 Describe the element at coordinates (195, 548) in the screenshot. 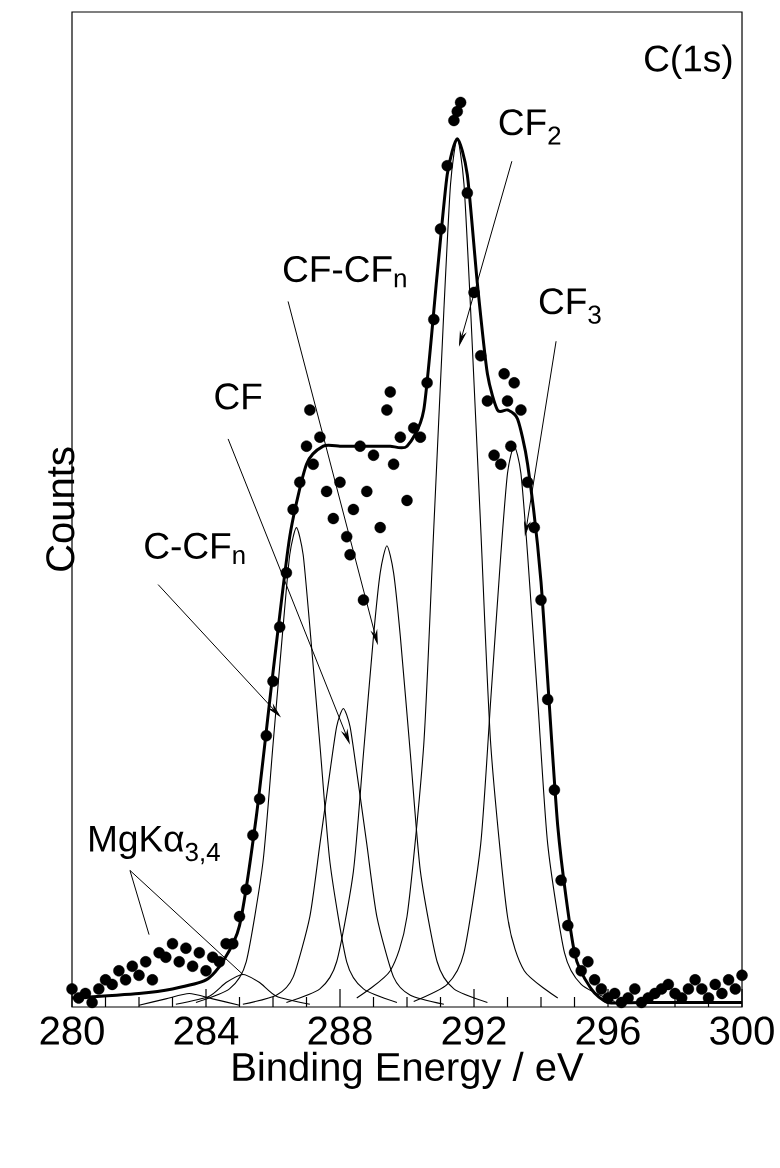

I see `annotation: C-CF$_{n}$` at that location.